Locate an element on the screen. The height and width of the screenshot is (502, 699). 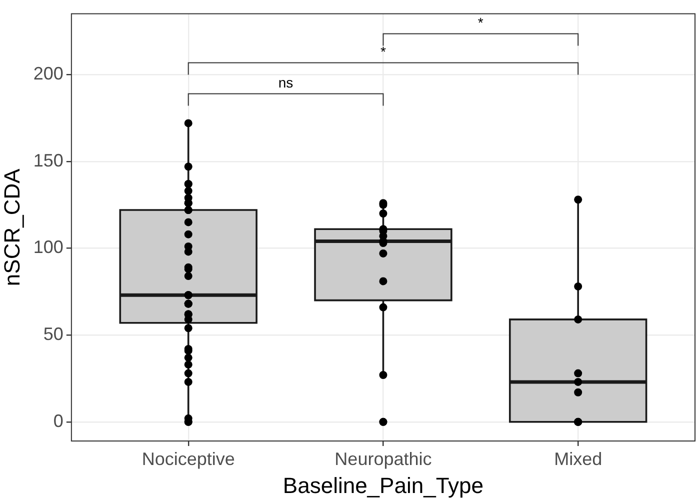
x-tick-label: Mixed is located at coordinates (578, 458).